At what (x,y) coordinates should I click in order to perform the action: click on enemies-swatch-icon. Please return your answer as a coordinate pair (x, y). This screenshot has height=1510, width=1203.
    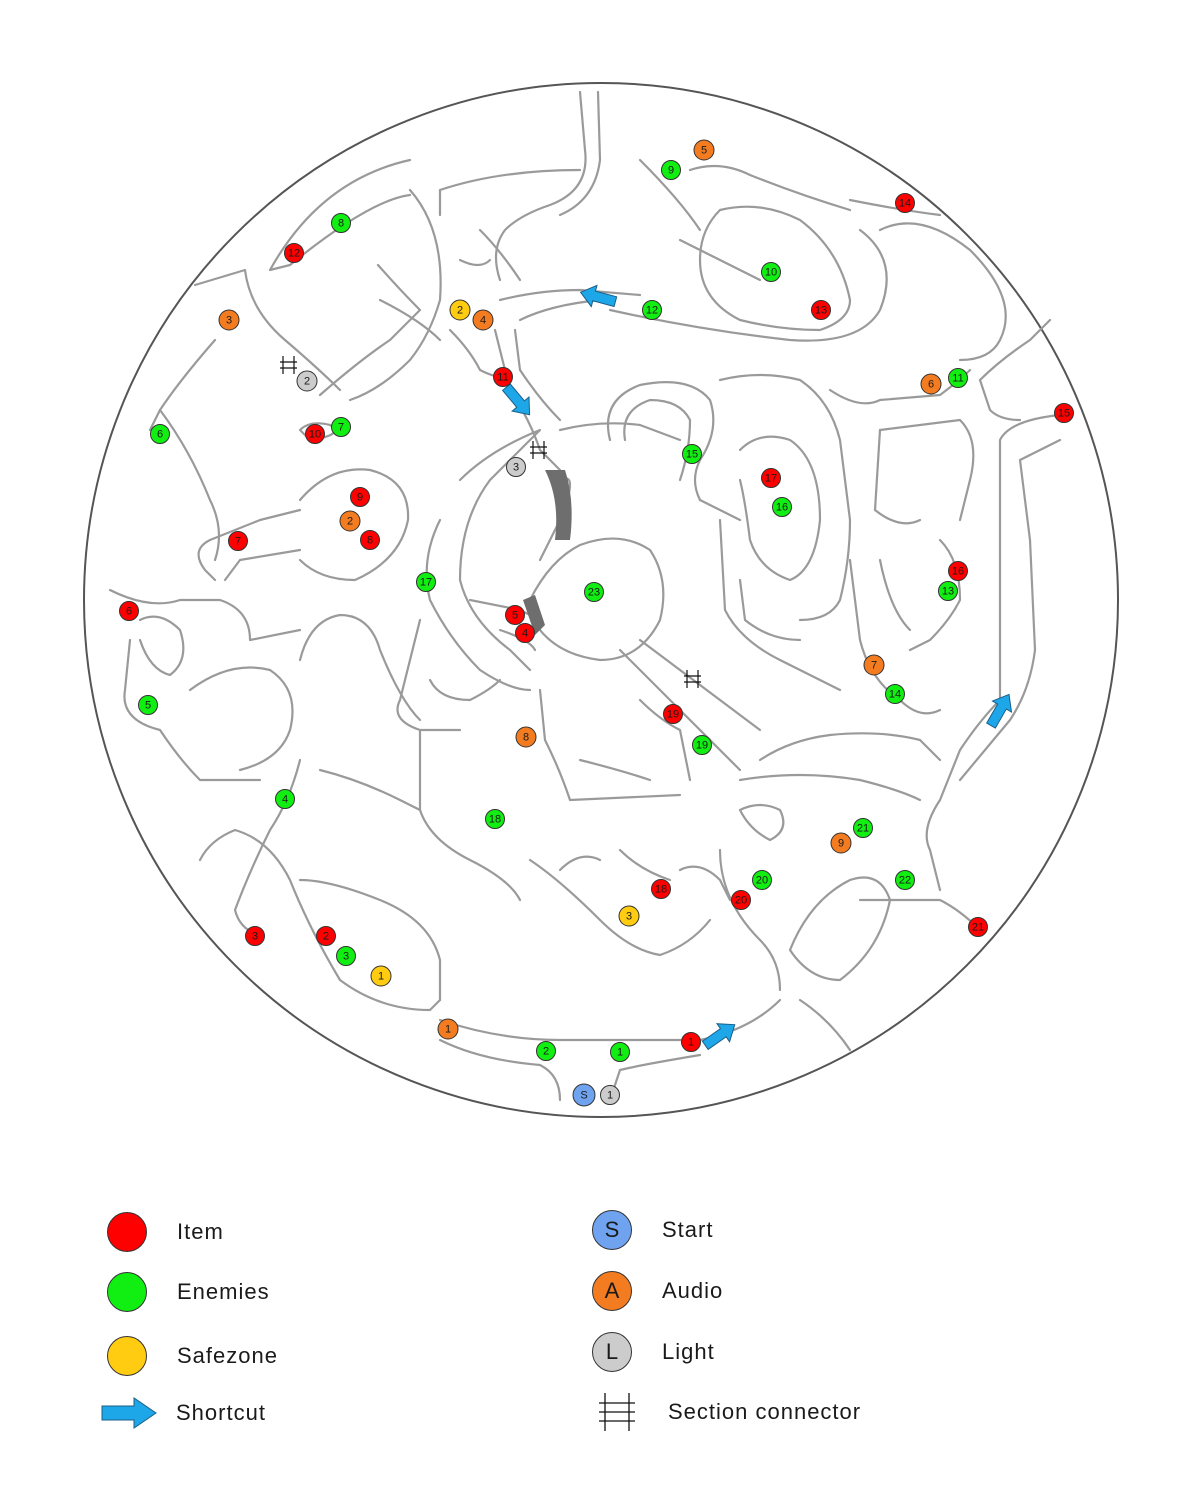
    Looking at the image, I should click on (127, 1292).